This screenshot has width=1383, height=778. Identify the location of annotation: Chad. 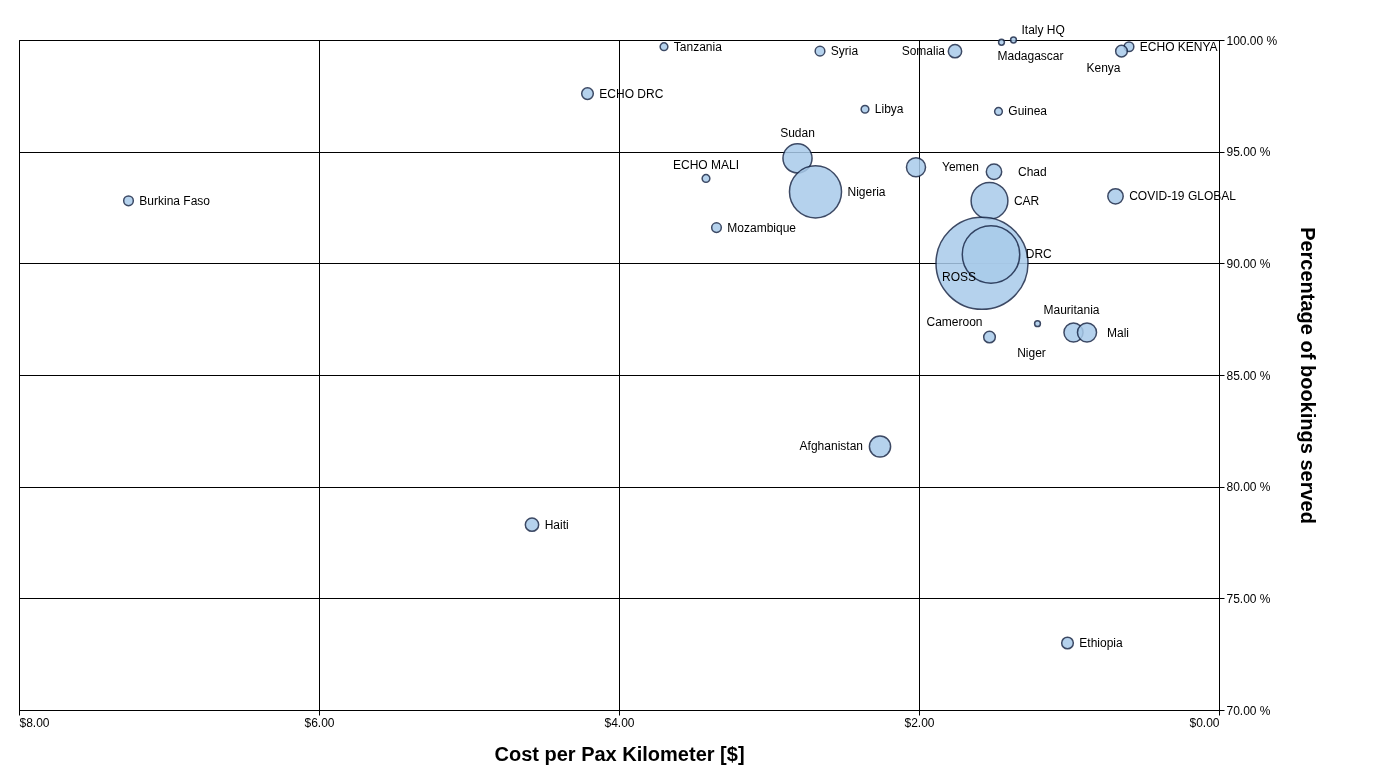
(1032, 171).